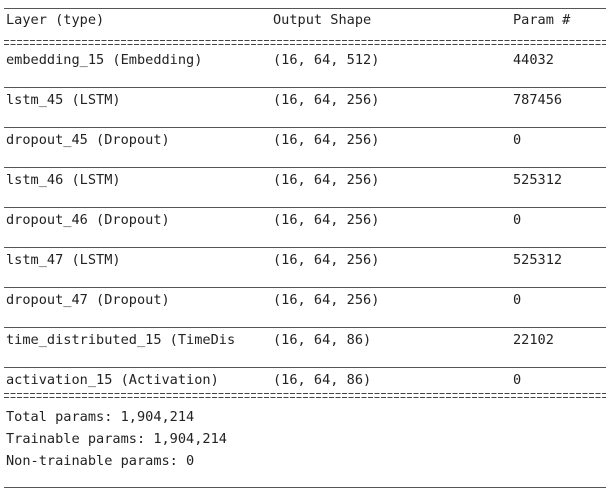 Image resolution: width=614 pixels, height=494 pixels. What do you see at coordinates (538, 100) in the screenshot?
I see `row-params: 787456` at bounding box center [538, 100].